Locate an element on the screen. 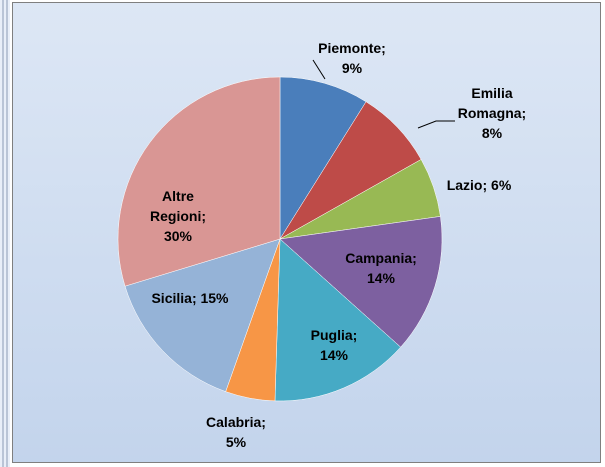  data-label: Lazio; 6% is located at coordinates (479, 185).